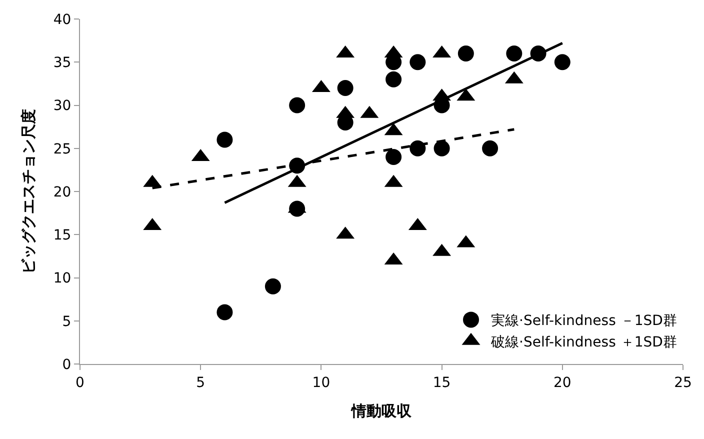  What do you see at coordinates (62, 20) in the screenshot?
I see `y-tick-label: 40` at bounding box center [62, 20].